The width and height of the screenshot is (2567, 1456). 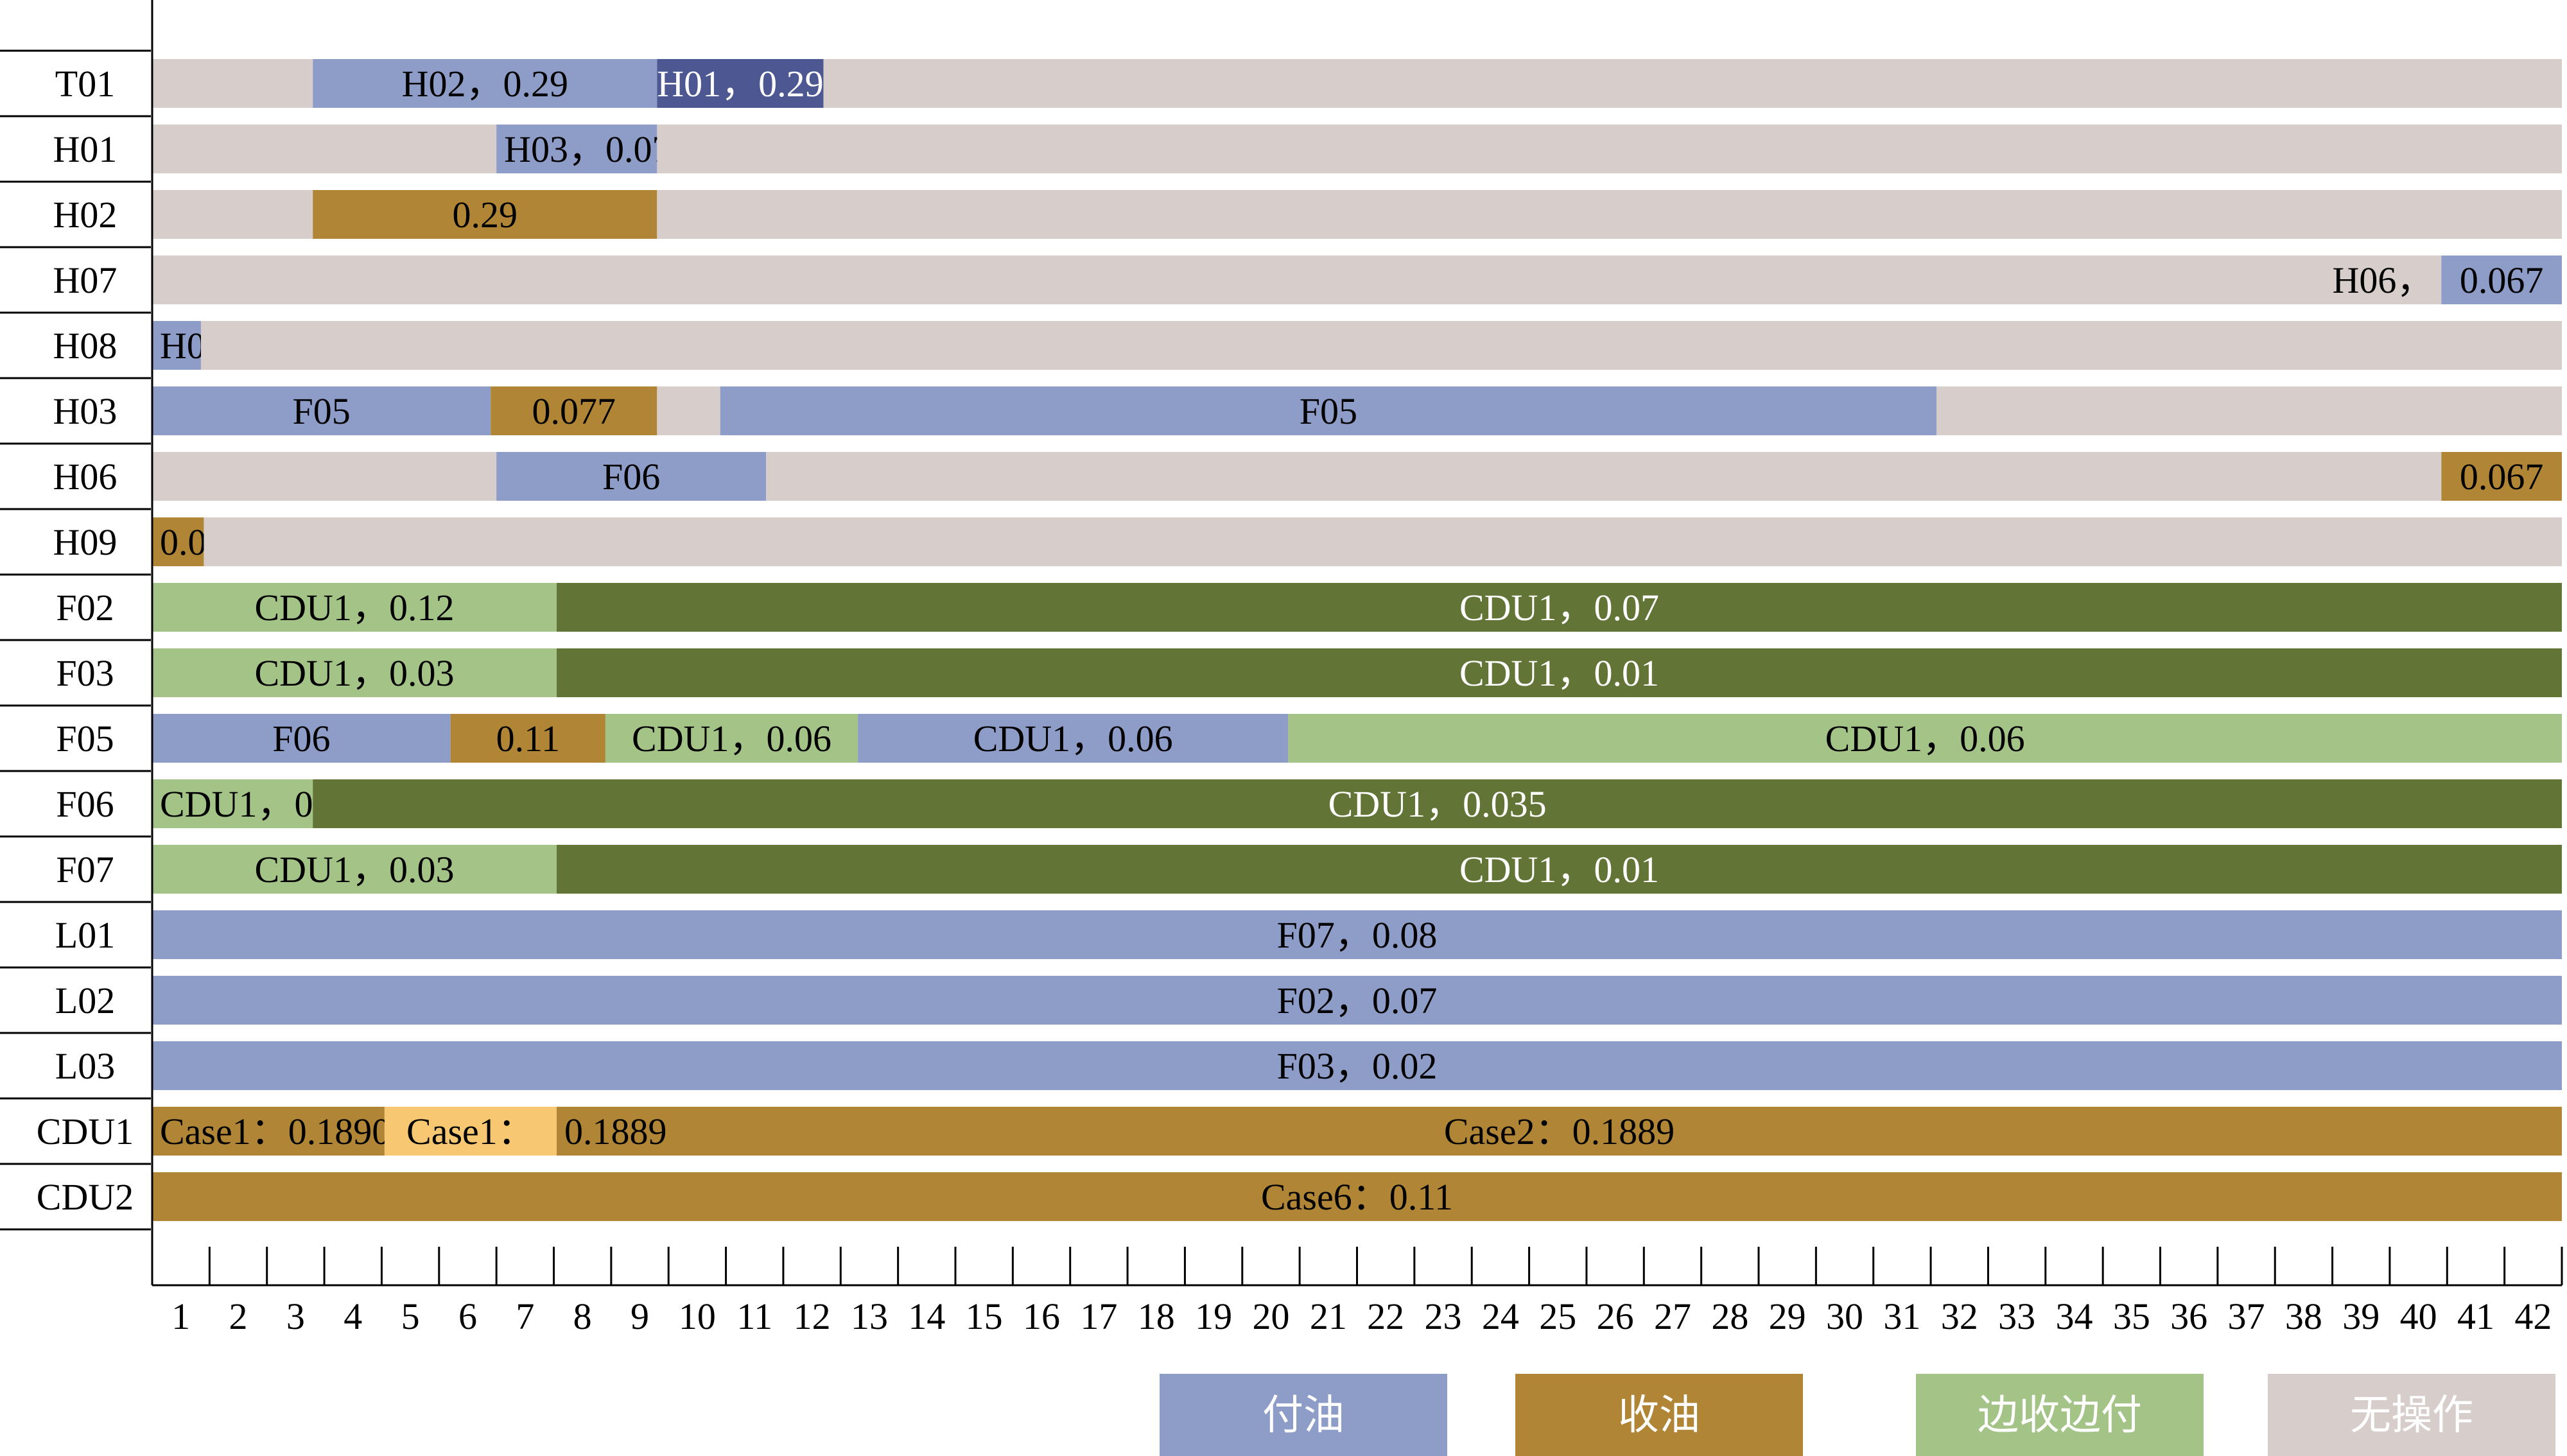 I want to click on row-label: F05, so click(x=85, y=738).